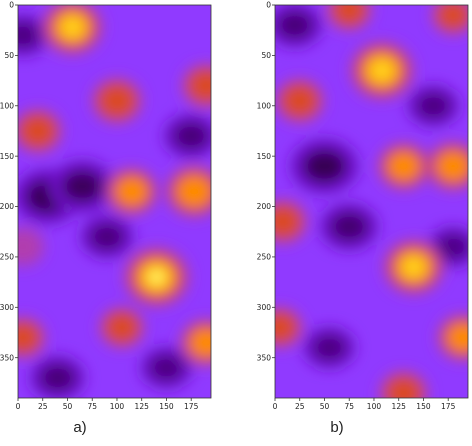 This screenshot has width=472, height=446. Describe the element at coordinates (79, 427) in the screenshot. I see `panel-caption: a)` at that location.